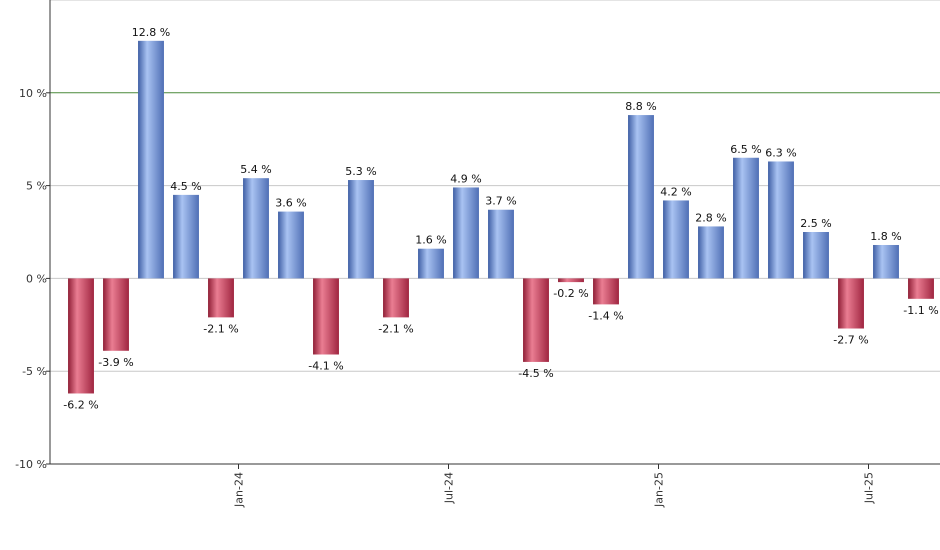  What do you see at coordinates (115, 362) in the screenshot?
I see `data-label: -3.9 %` at bounding box center [115, 362].